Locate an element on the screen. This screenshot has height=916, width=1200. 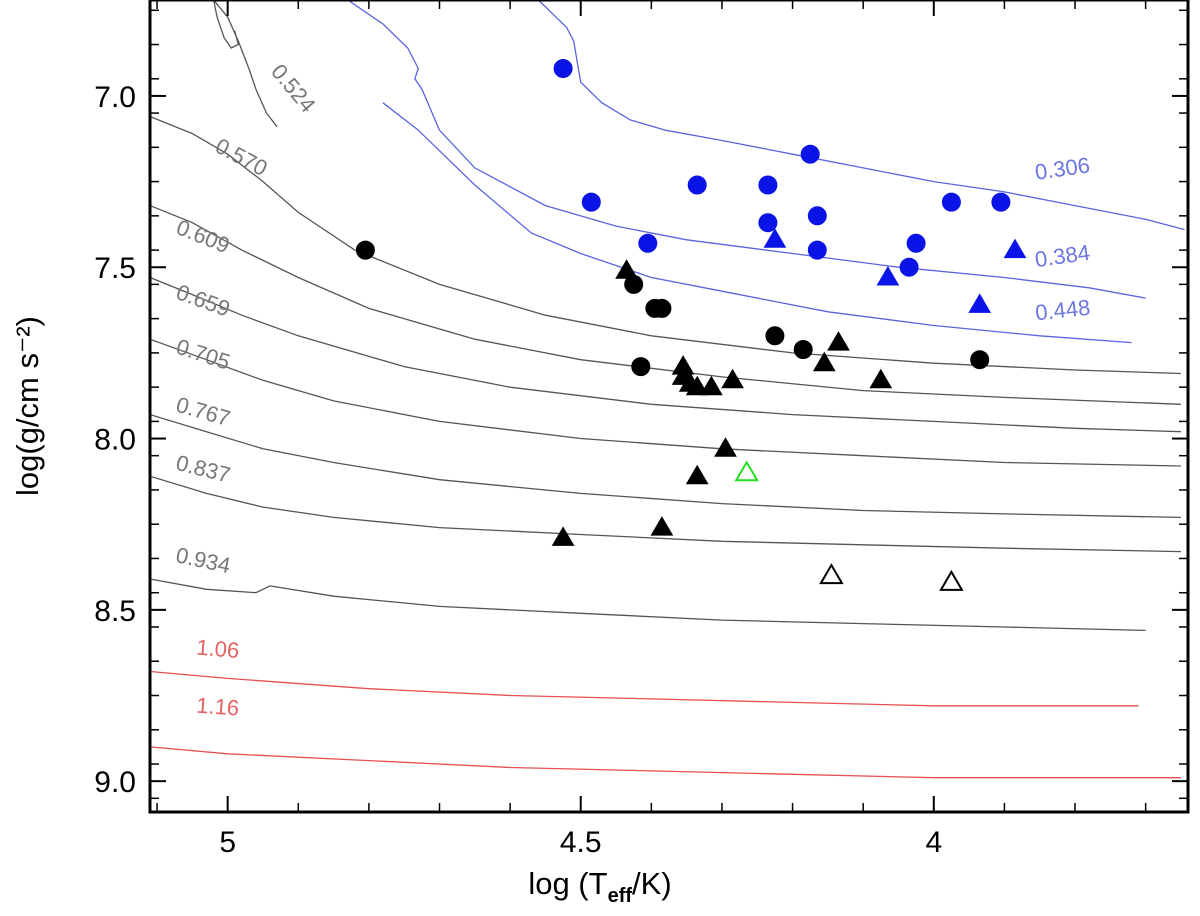
track-label-0.609: 0.609 is located at coordinates (203, 236).